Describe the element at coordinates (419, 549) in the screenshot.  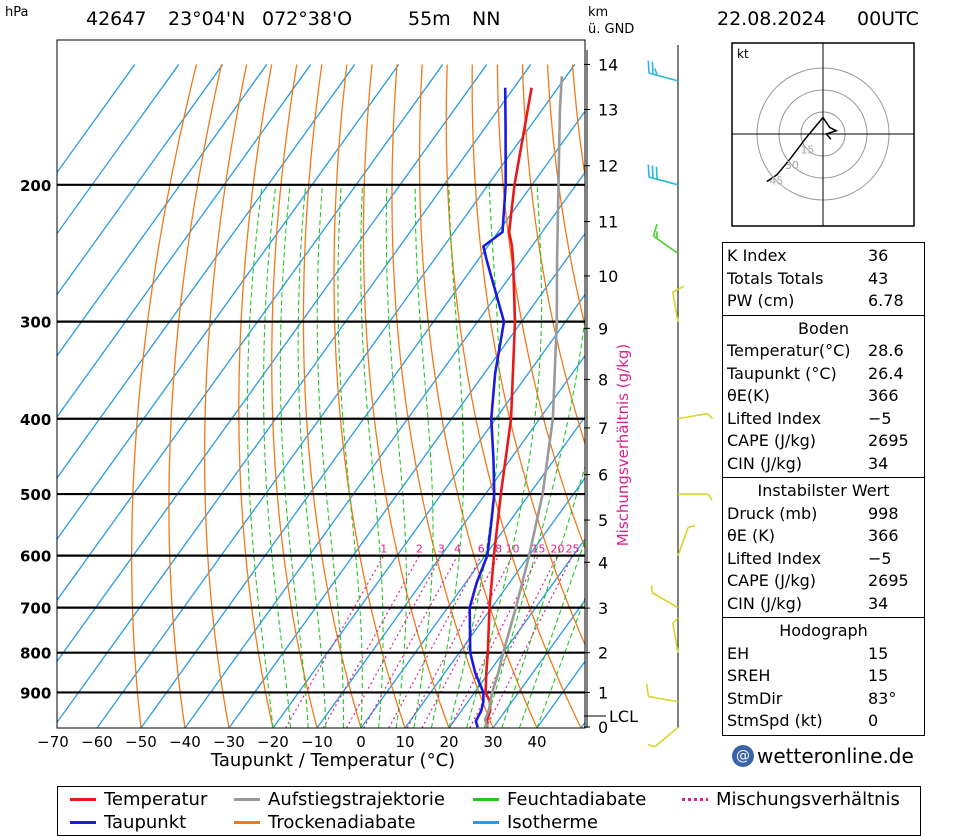
I see `mixing-ratio-label: 2` at that location.